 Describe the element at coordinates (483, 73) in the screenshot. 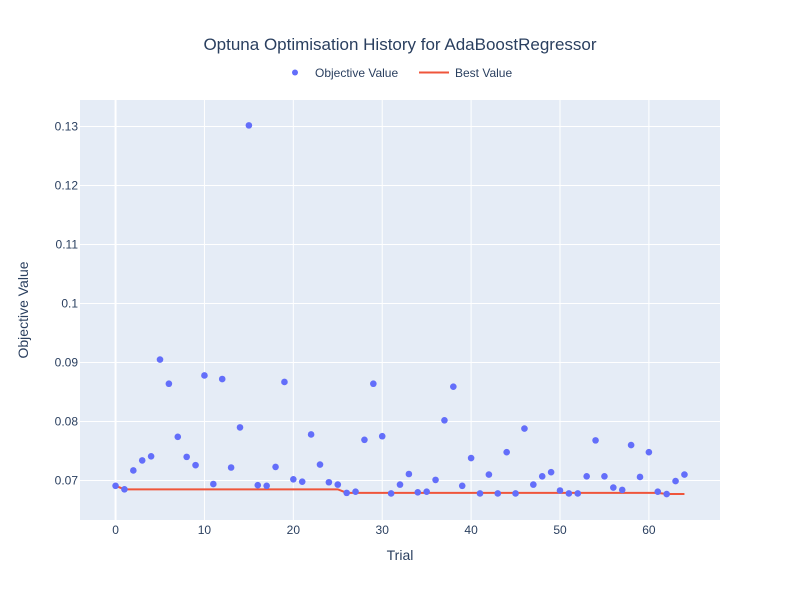

I see `legend-best-label: Best Value` at that location.